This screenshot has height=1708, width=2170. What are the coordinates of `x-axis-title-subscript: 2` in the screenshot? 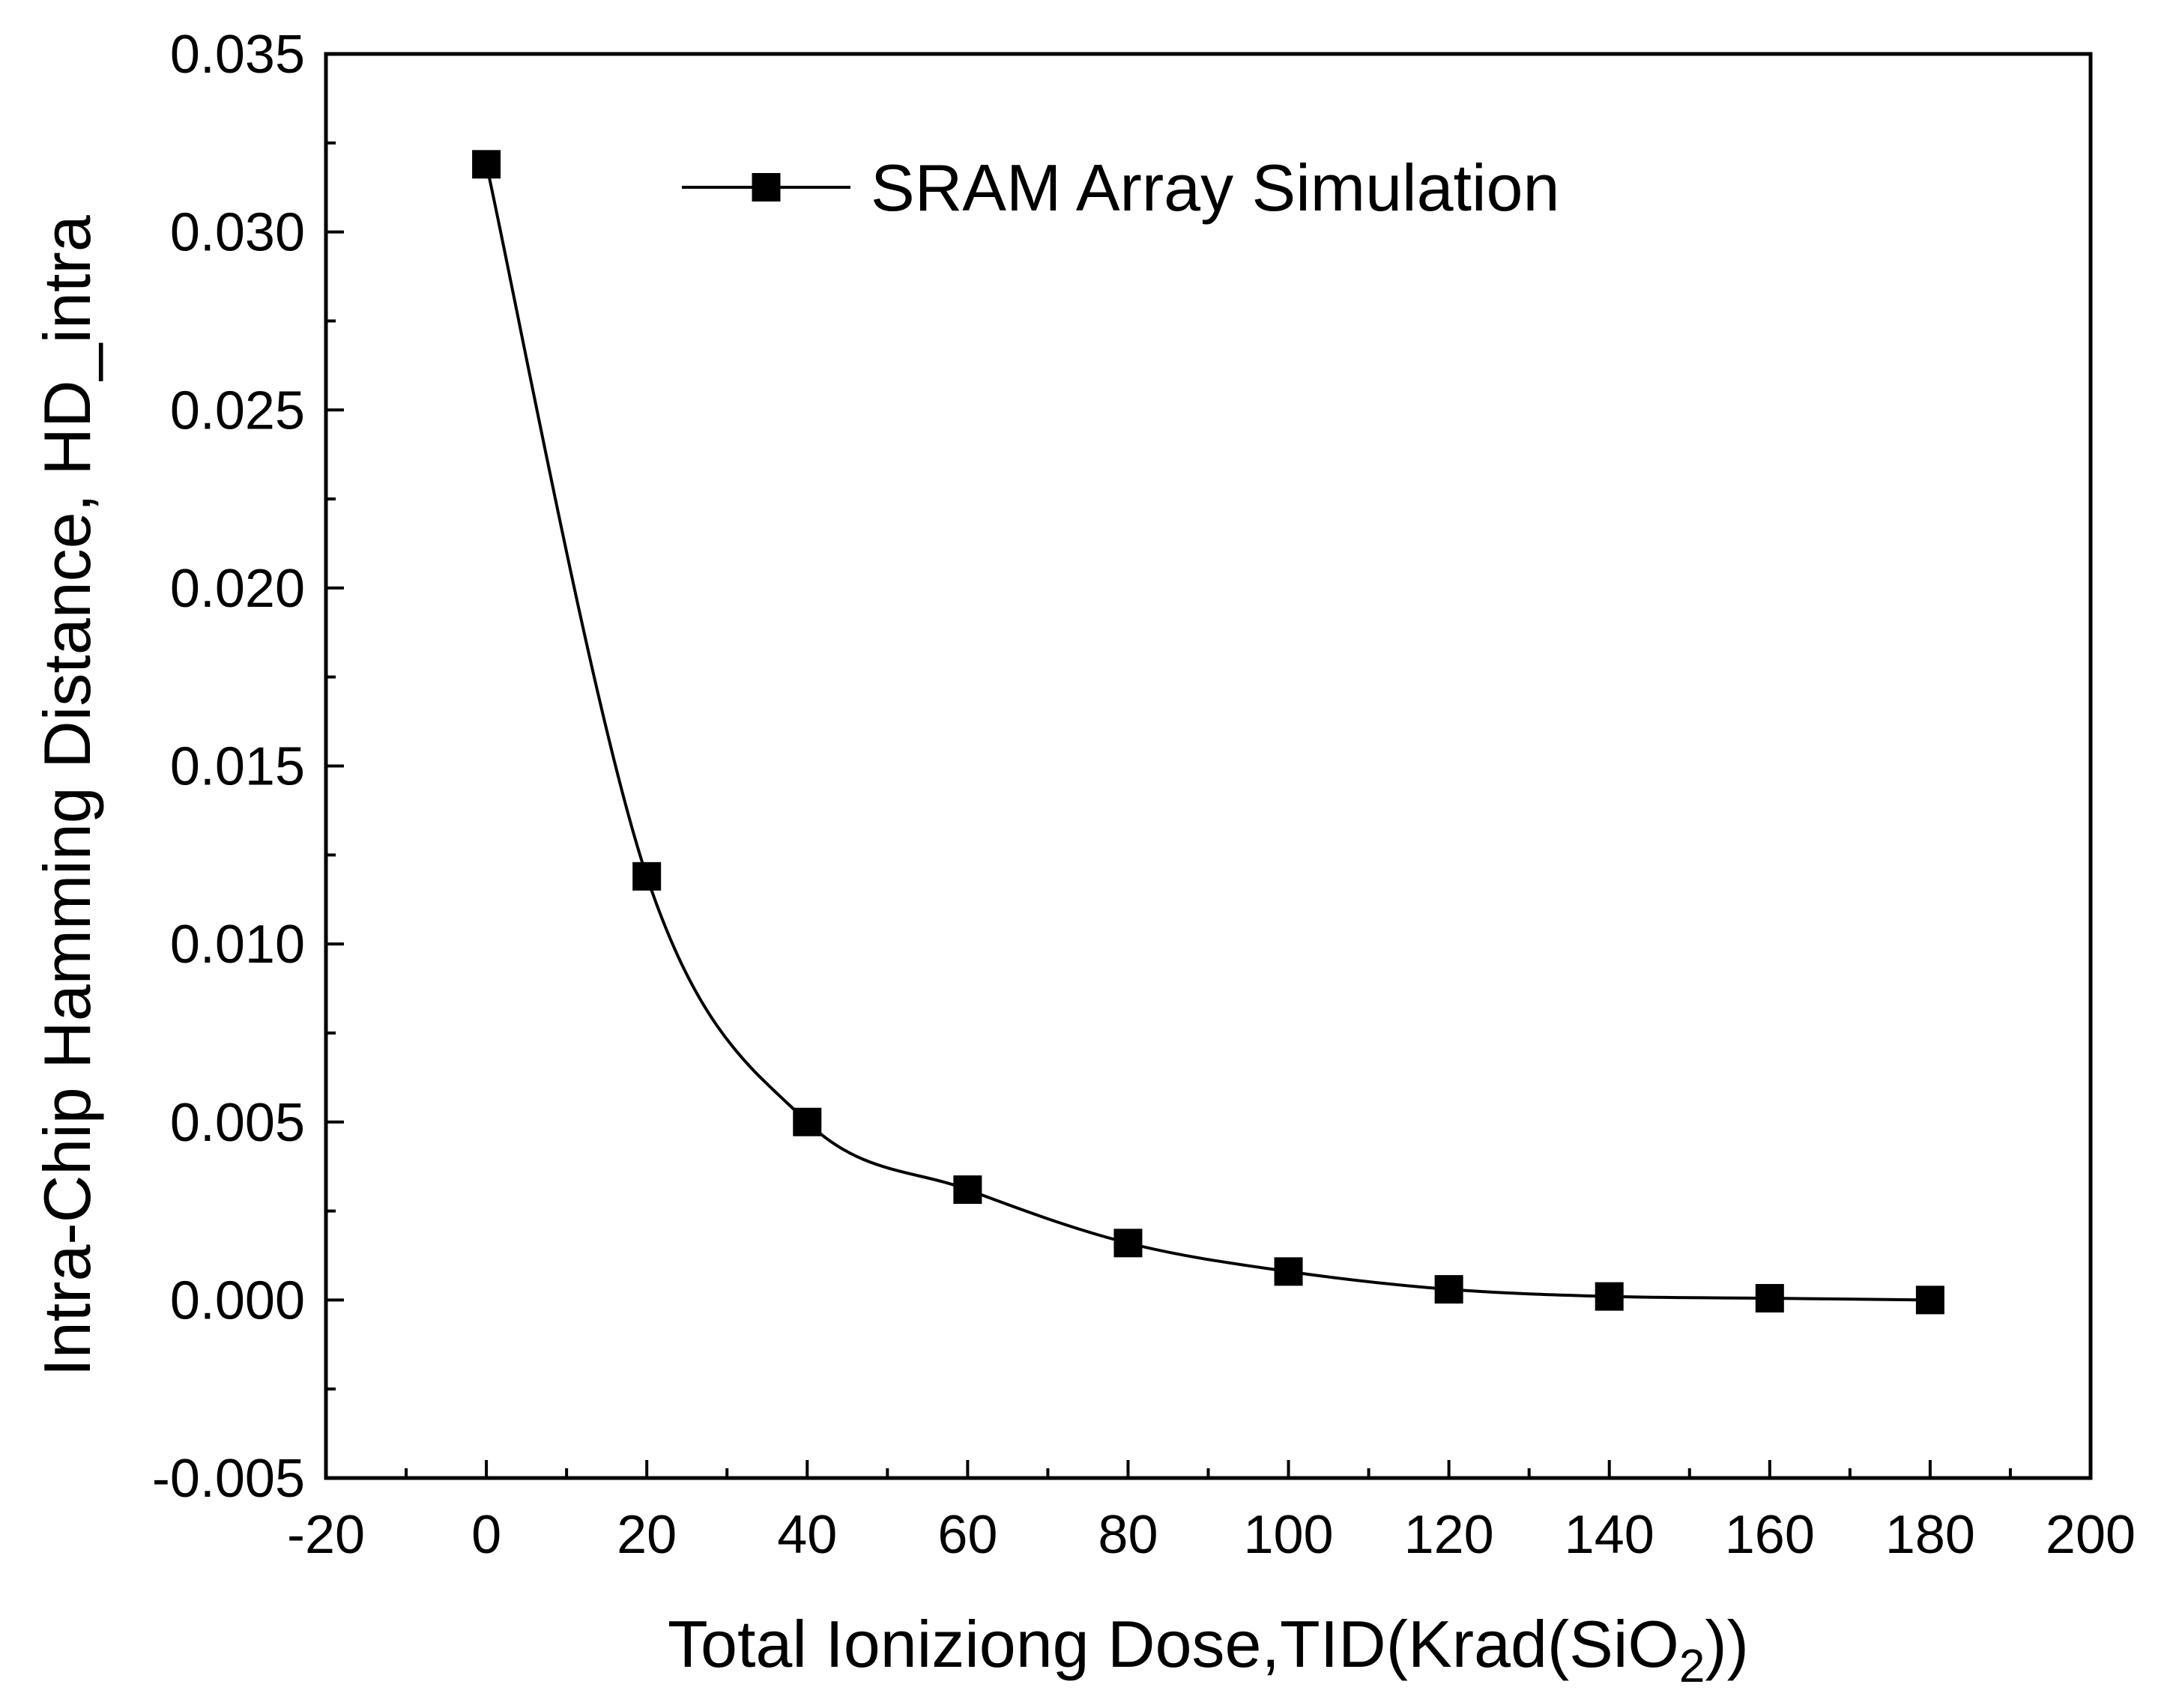 It's located at (1692, 1666).